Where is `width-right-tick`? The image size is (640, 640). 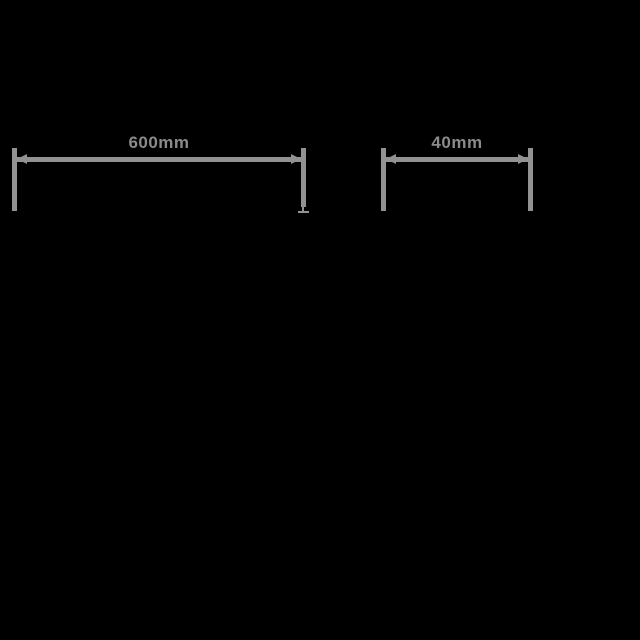 width-right-tick is located at coordinates (303, 177).